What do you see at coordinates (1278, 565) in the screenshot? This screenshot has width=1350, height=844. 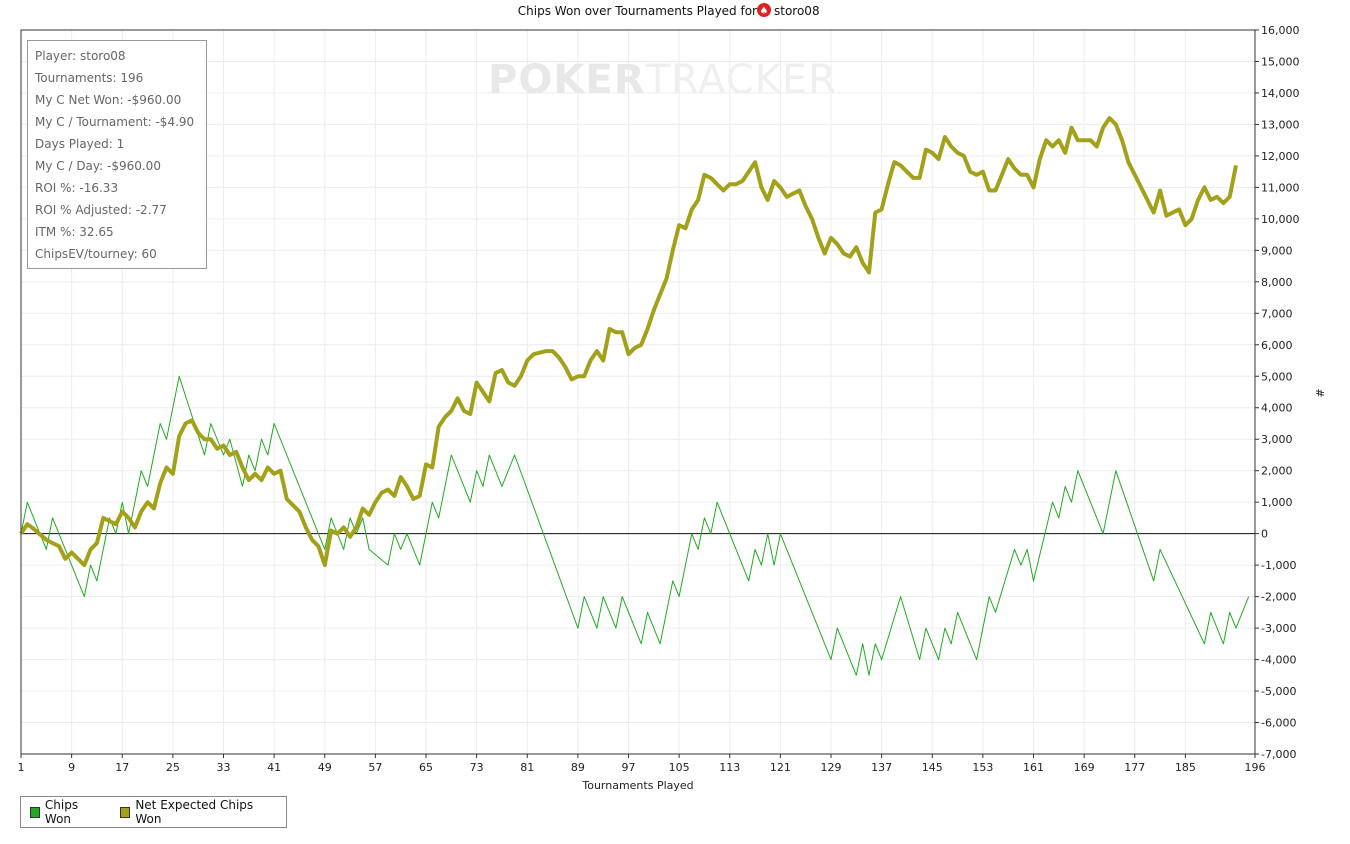 I see `y-tick-label: -1,000` at bounding box center [1278, 565].